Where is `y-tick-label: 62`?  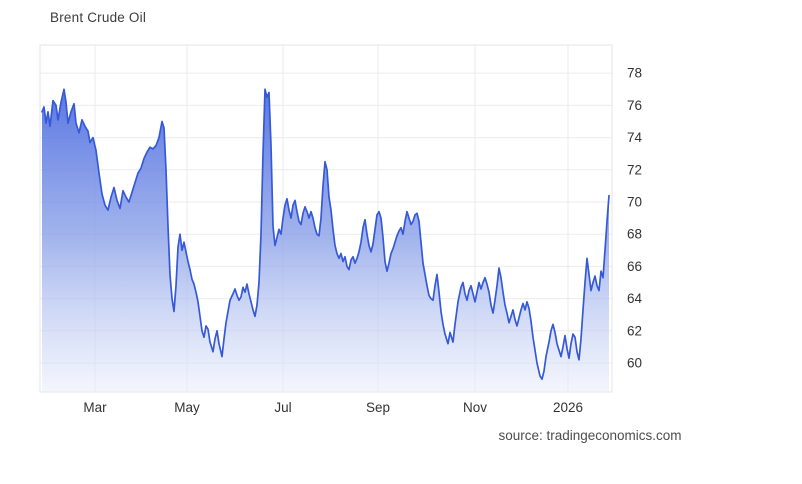
y-tick-label: 62 is located at coordinates (634, 330).